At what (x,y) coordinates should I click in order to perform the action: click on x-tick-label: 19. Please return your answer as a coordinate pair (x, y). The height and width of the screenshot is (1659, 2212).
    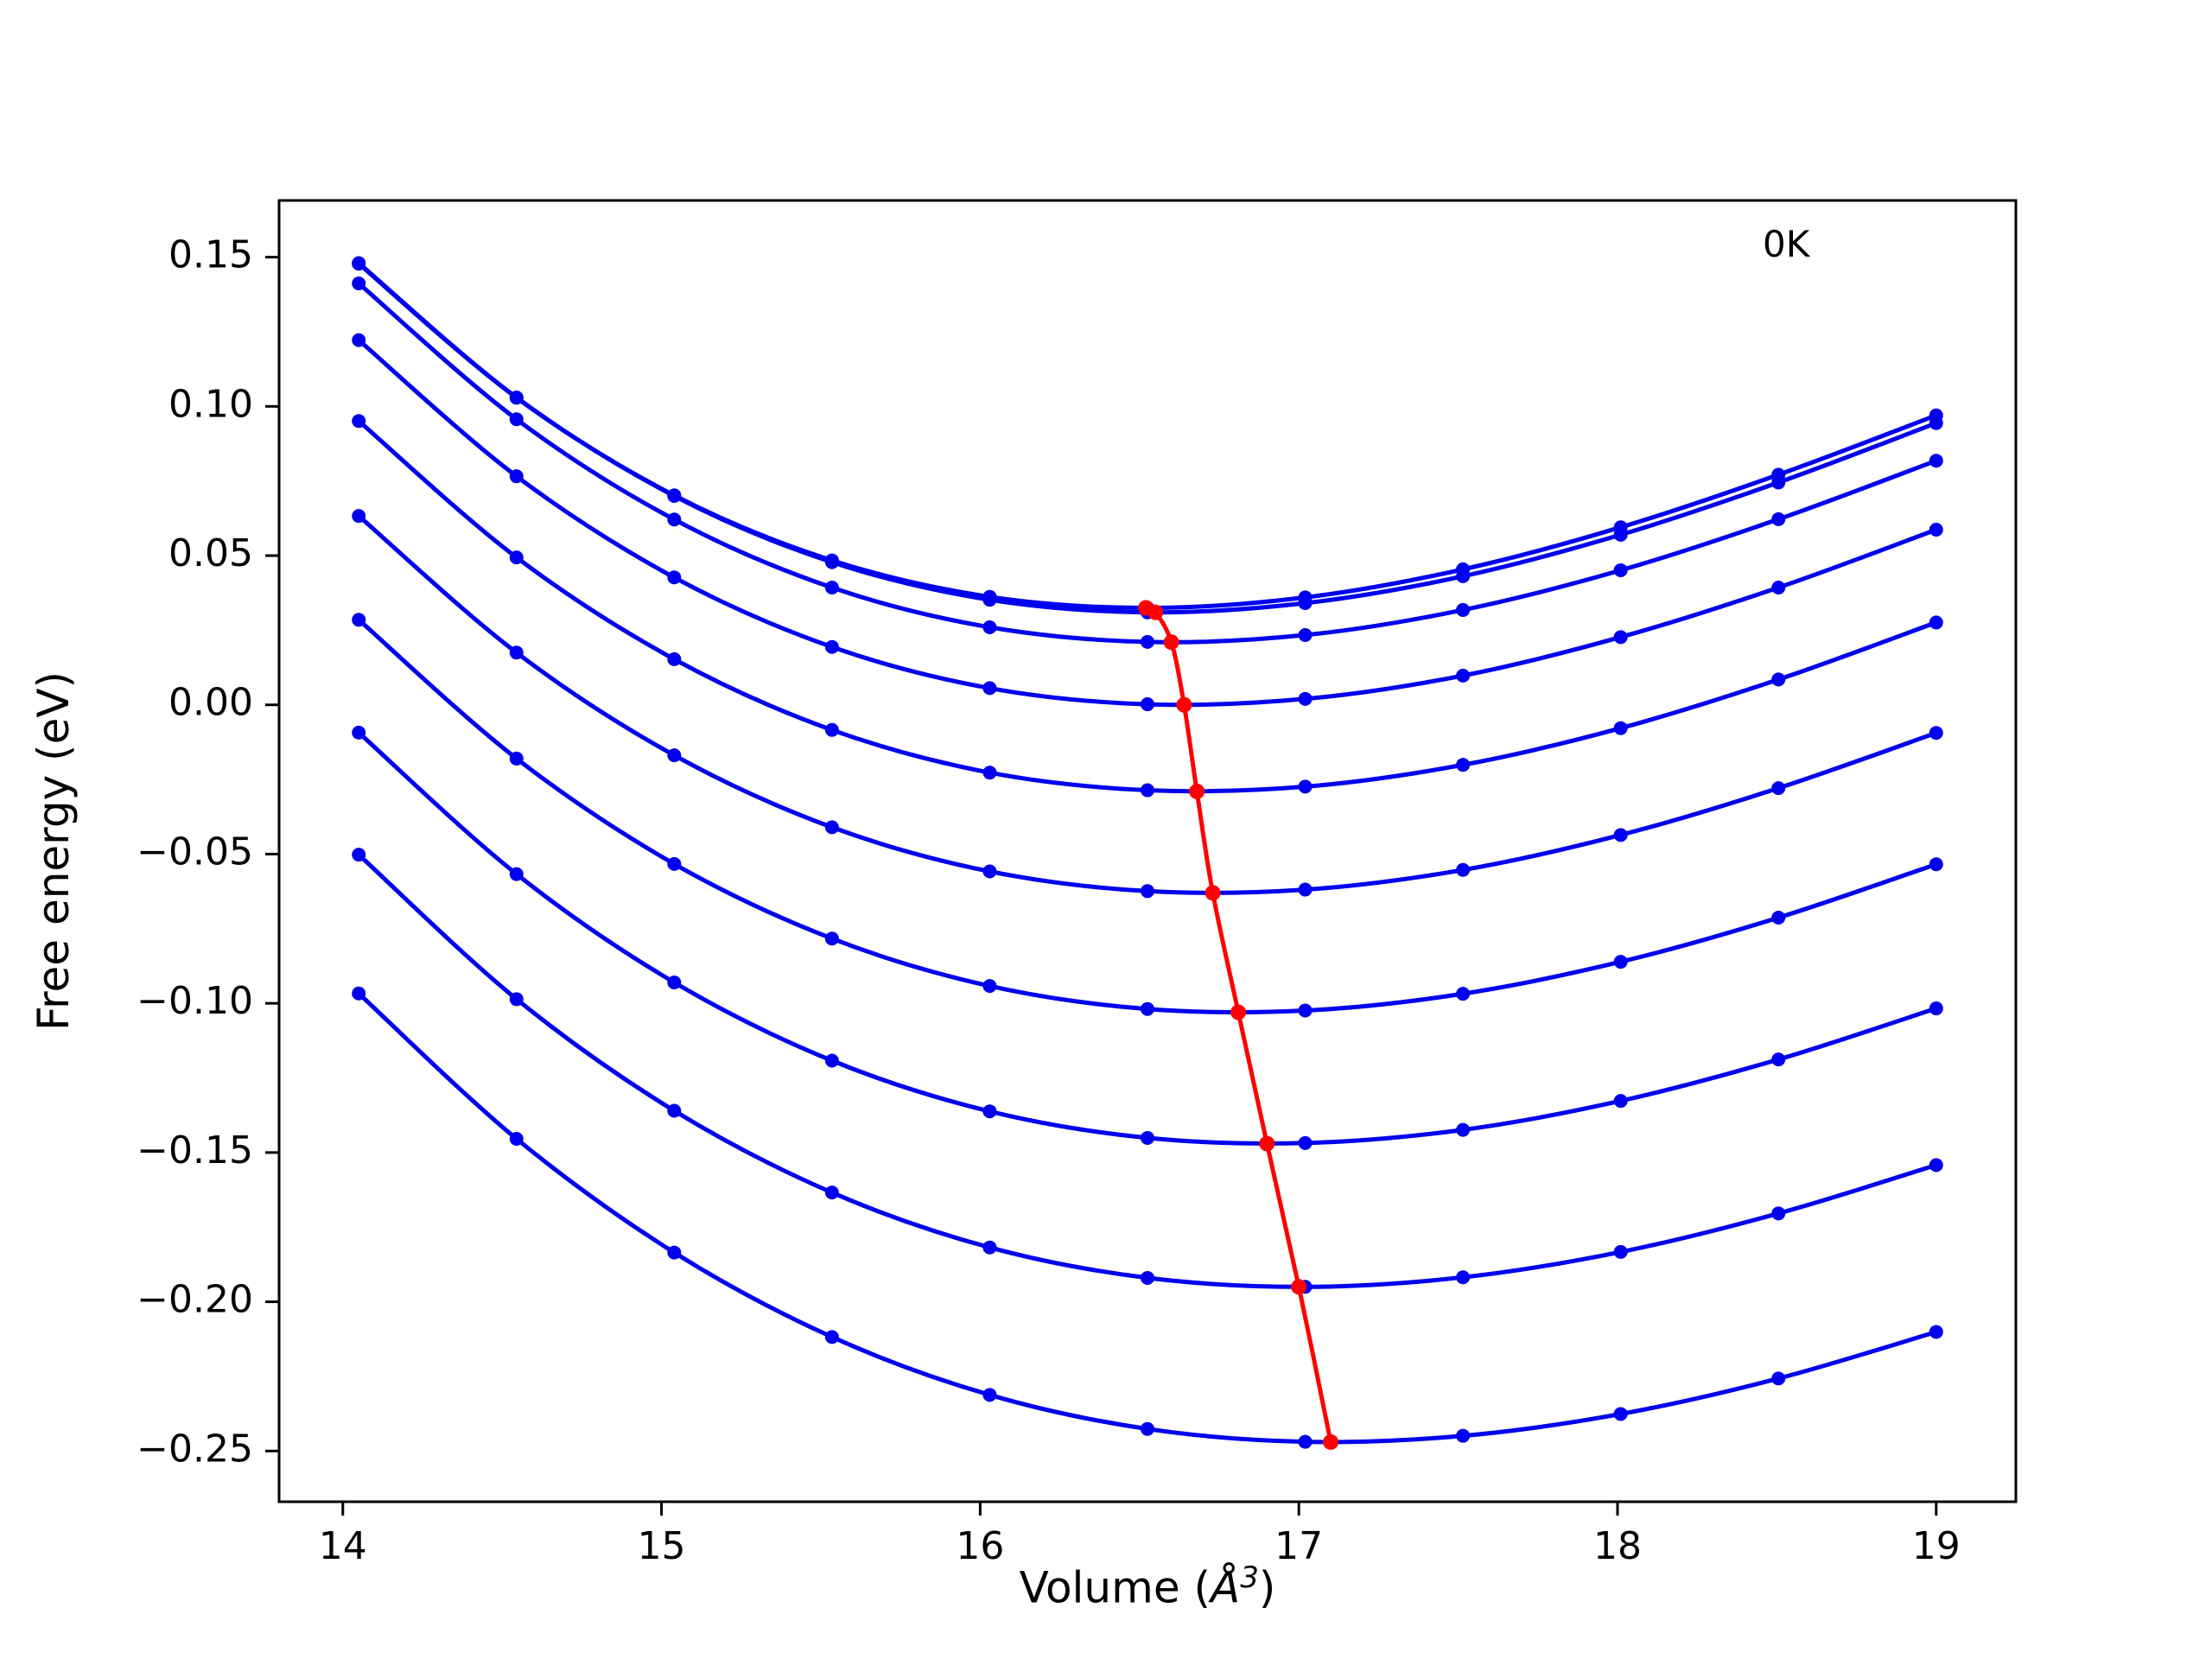
    Looking at the image, I should click on (1936, 1546).